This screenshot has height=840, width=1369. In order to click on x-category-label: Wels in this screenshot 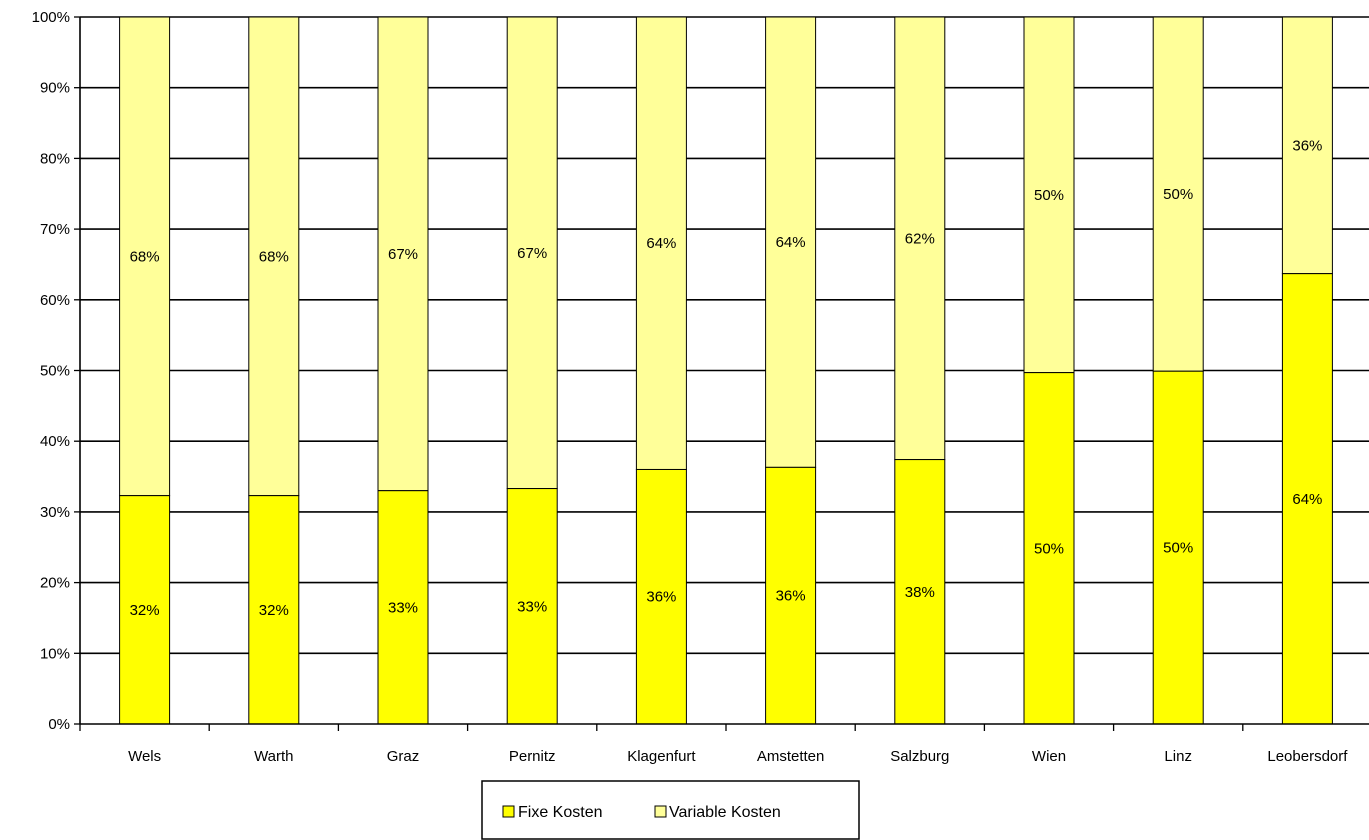, I will do `click(144, 756)`.